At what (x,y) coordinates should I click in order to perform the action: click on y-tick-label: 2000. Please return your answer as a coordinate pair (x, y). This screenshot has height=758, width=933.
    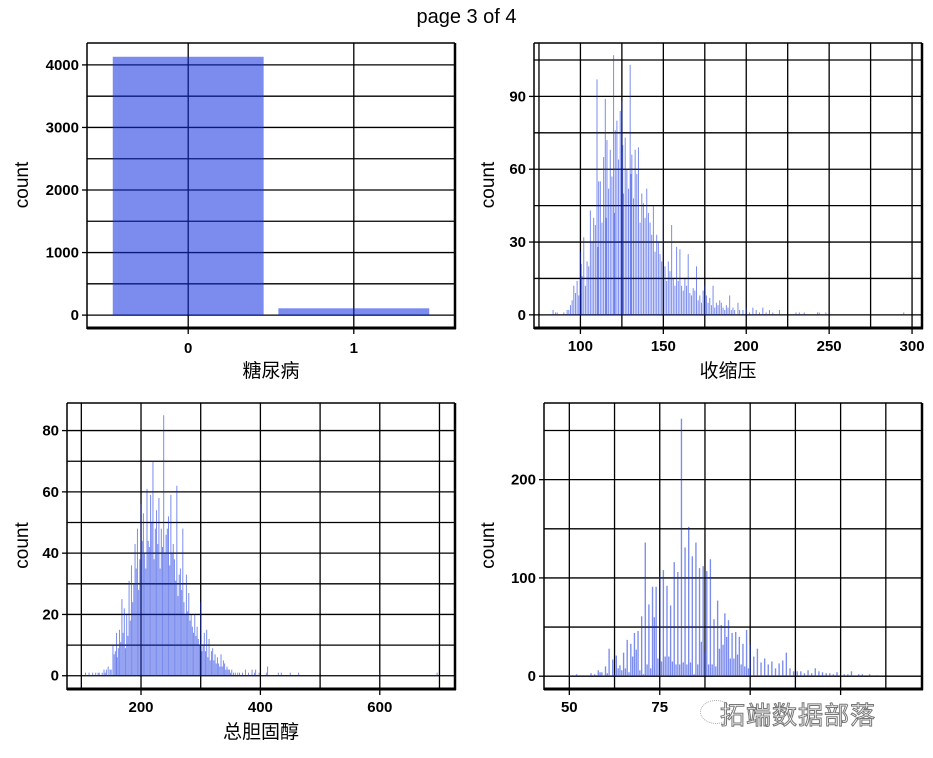
    Looking at the image, I should click on (62, 190).